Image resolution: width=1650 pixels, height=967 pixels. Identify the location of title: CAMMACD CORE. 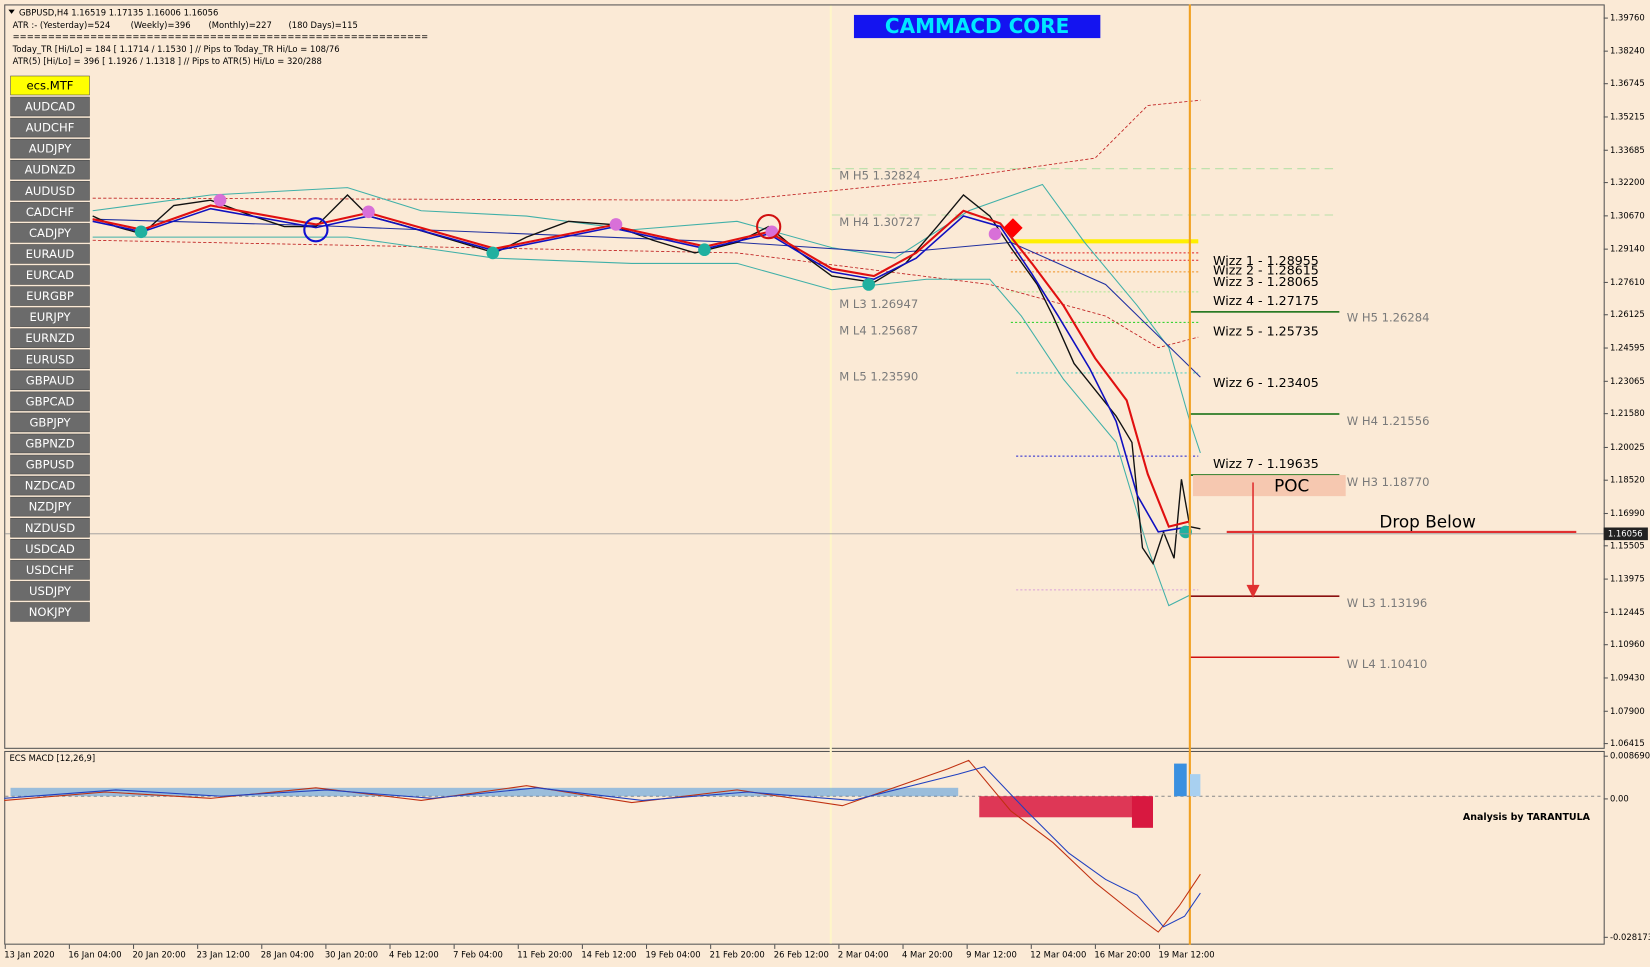
(977, 26).